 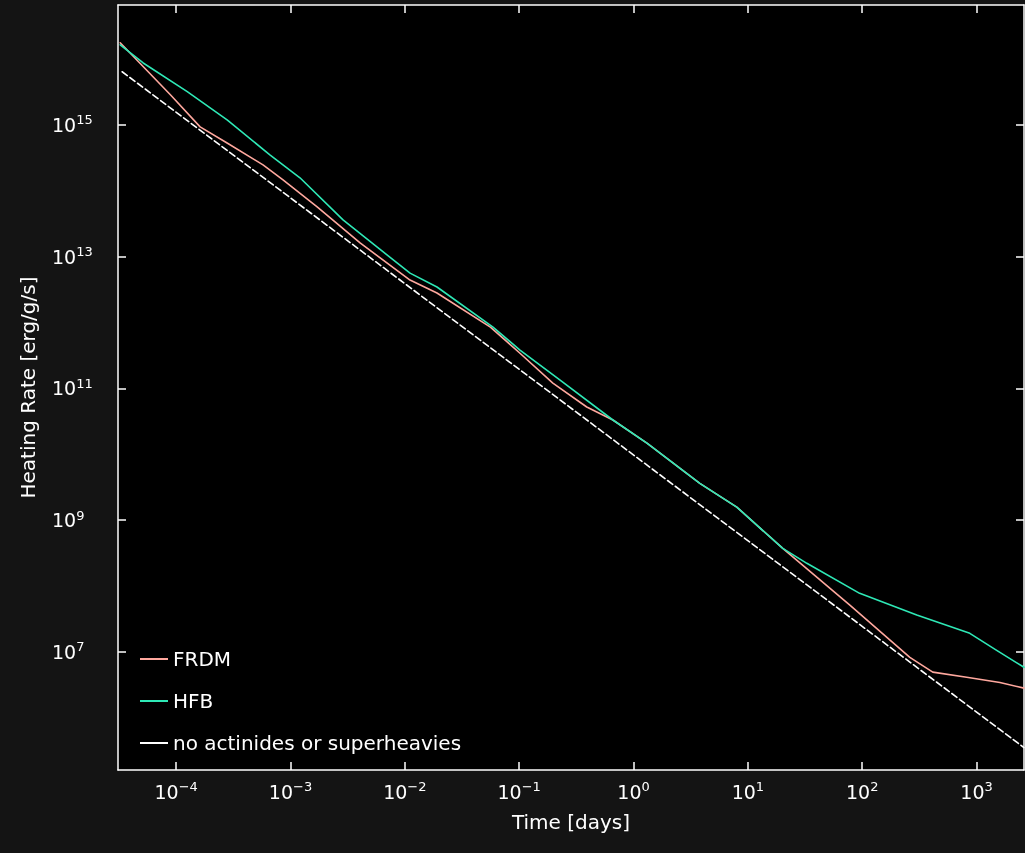 What do you see at coordinates (202, 659) in the screenshot?
I see `legend-label: FRDM` at bounding box center [202, 659].